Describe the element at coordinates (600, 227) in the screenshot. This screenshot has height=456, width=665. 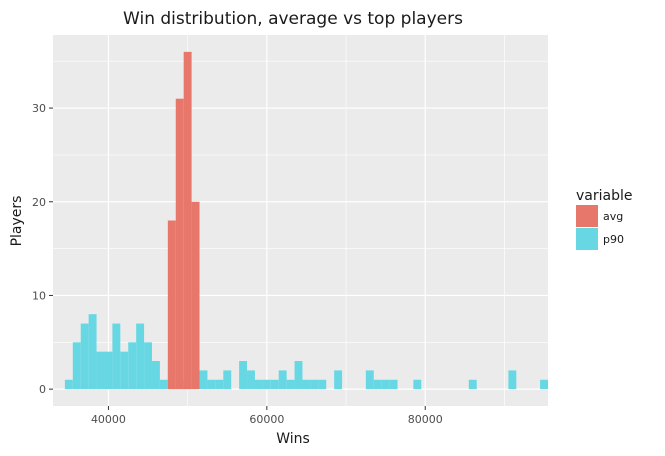
I see `legend-items: avg p90` at that location.